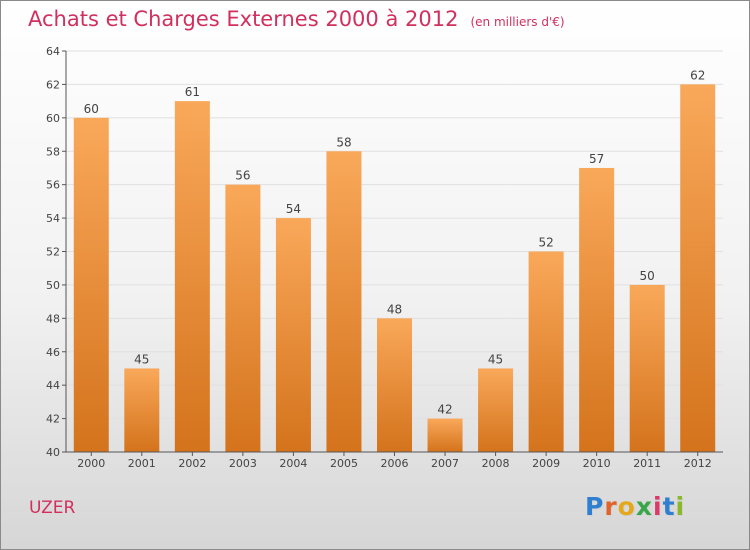 The height and width of the screenshot is (550, 750). What do you see at coordinates (595, 506) in the screenshot?
I see `logo-letter: P` at bounding box center [595, 506].